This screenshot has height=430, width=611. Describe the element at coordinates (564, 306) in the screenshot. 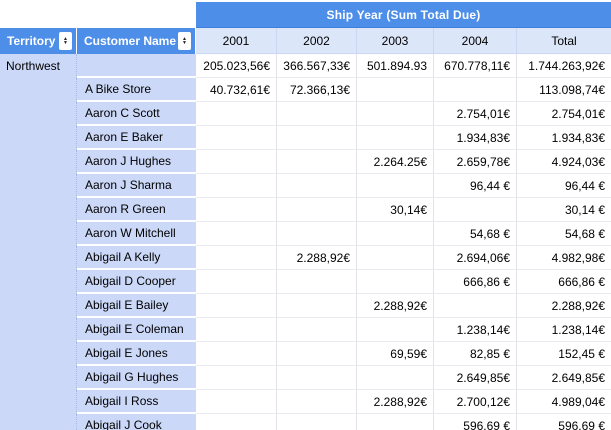

I see `value-cell-total: 2.288,92€` at that location.